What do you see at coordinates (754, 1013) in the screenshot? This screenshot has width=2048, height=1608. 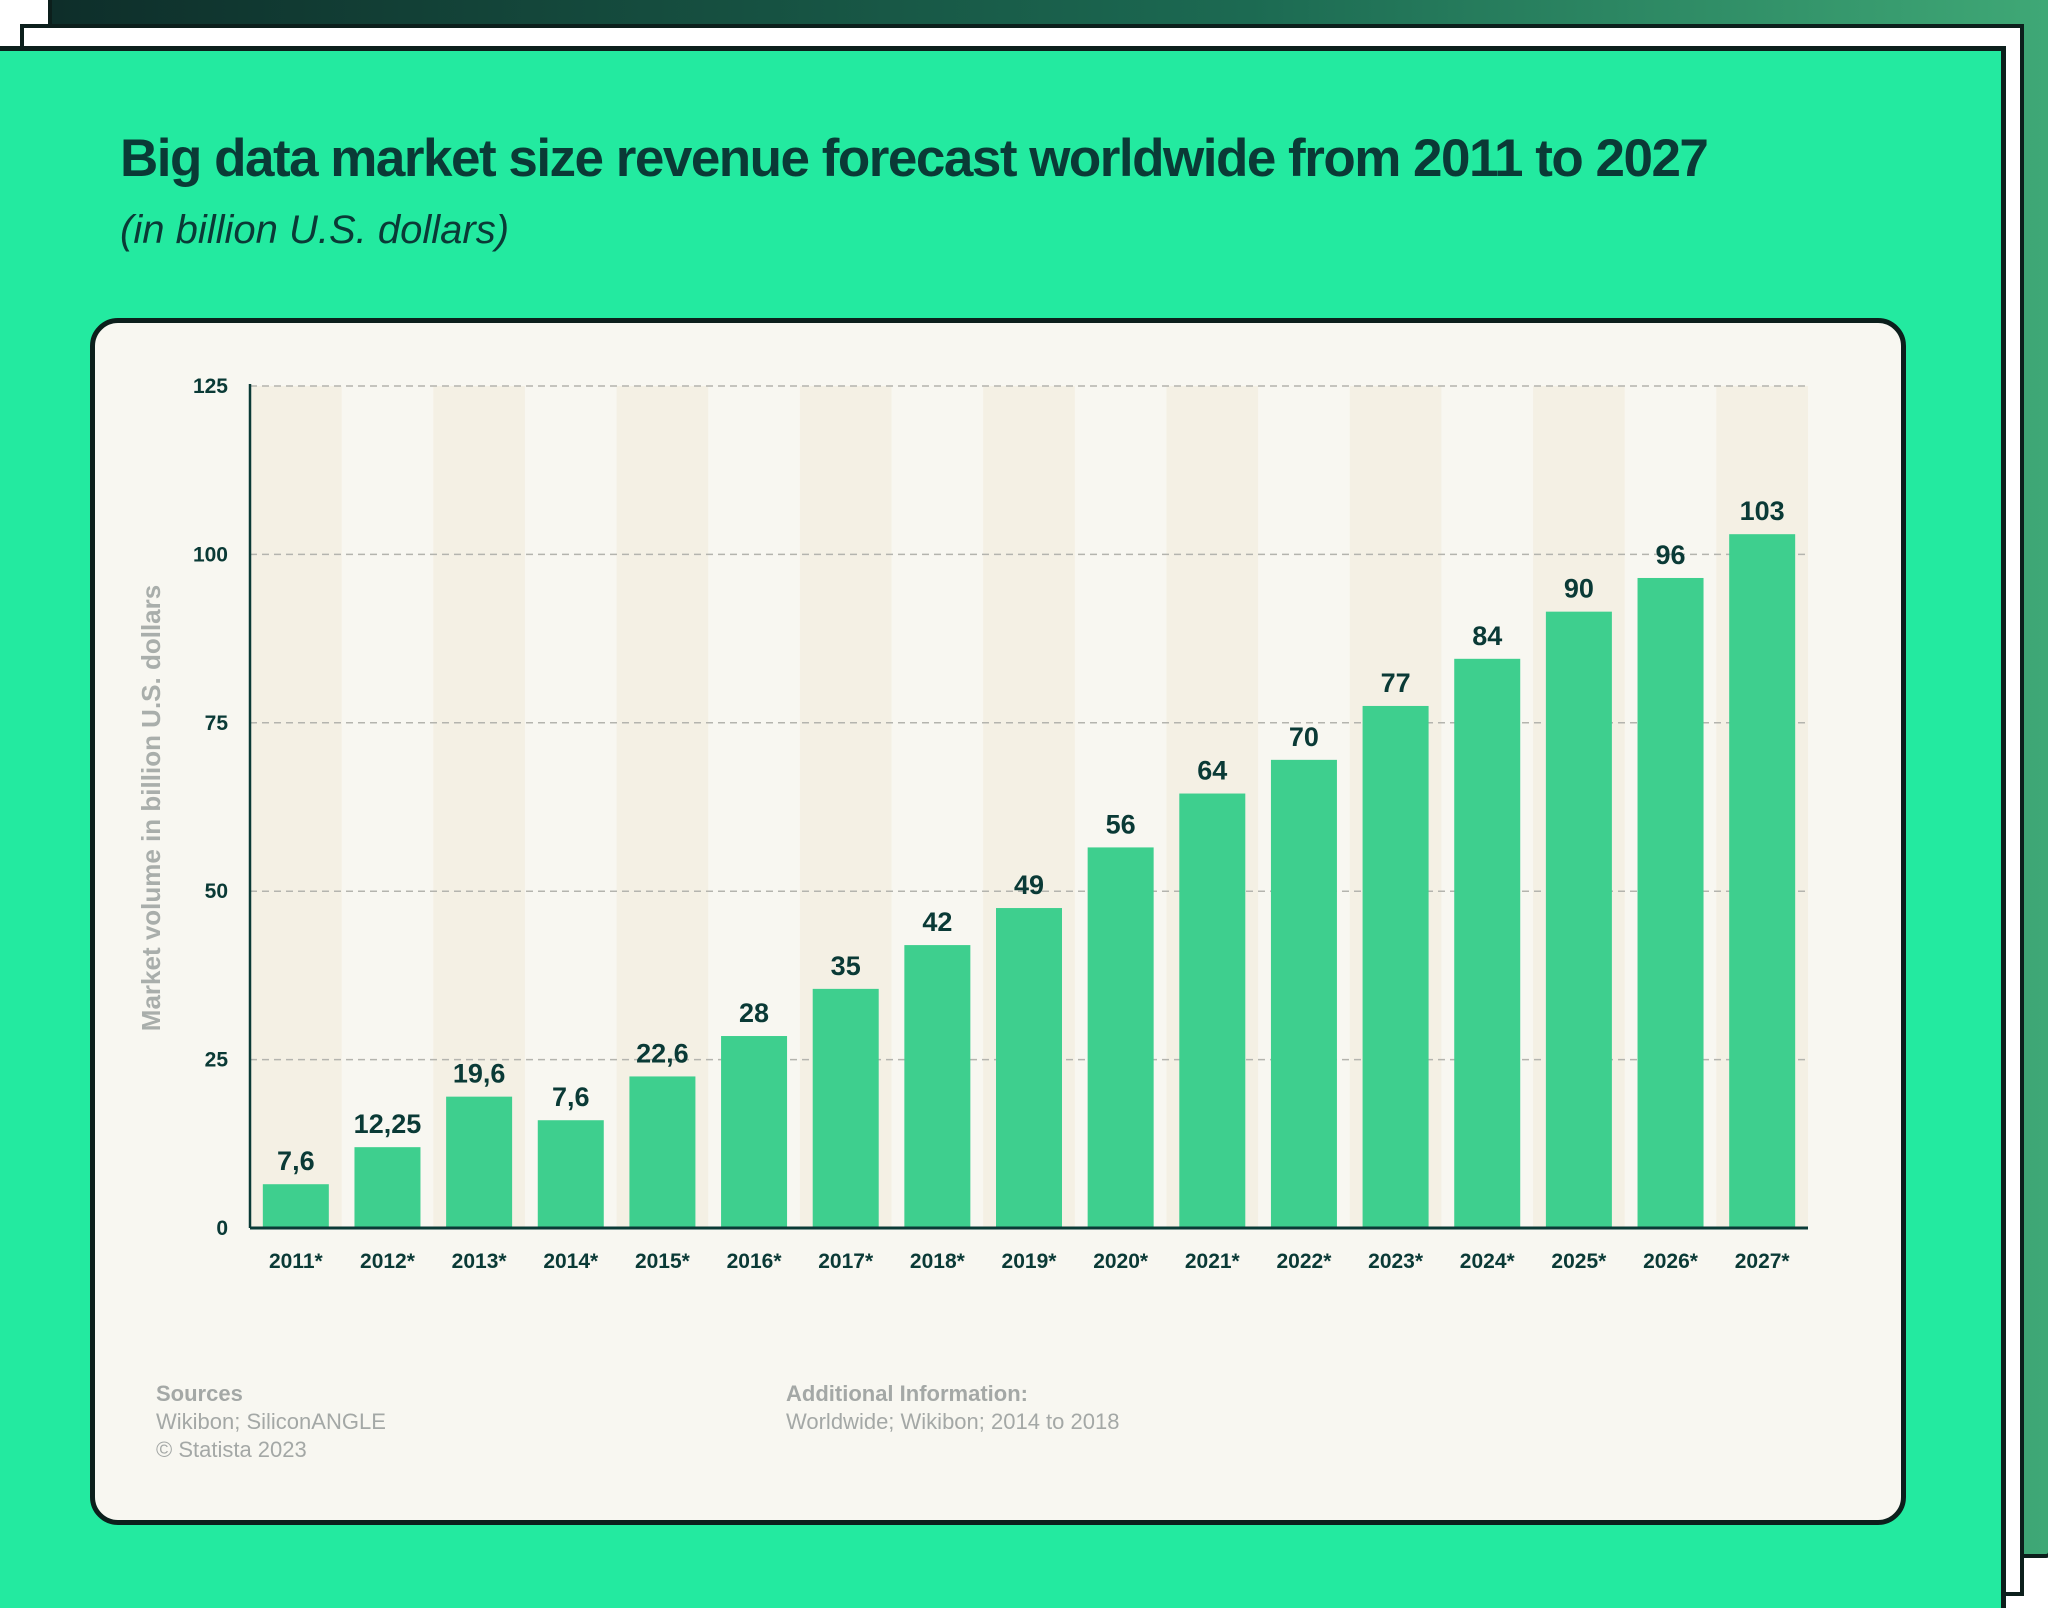 I see `value-label: 28` at bounding box center [754, 1013].